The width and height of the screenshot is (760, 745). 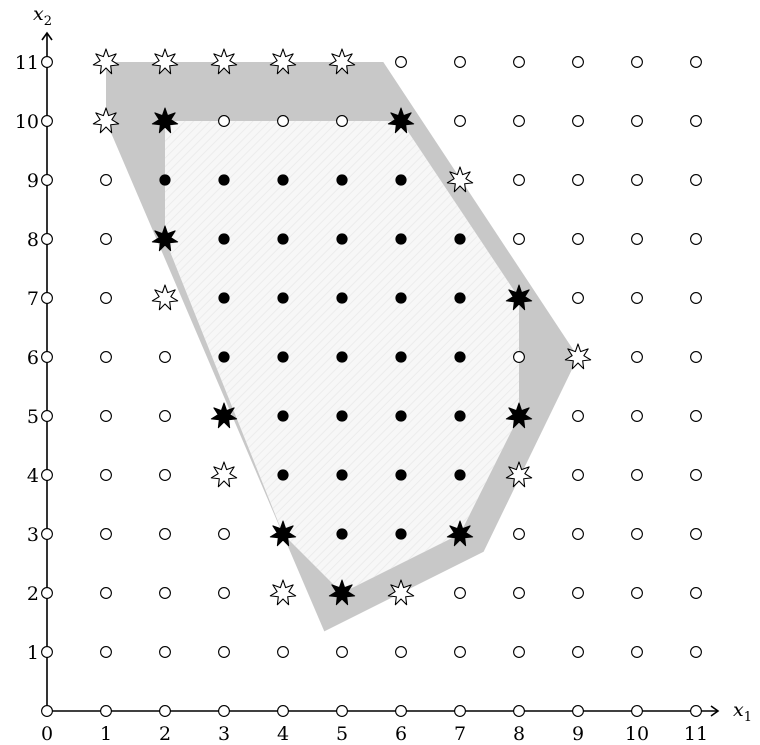 What do you see at coordinates (33, 181) in the screenshot?
I see `y-tick-label: 9` at bounding box center [33, 181].